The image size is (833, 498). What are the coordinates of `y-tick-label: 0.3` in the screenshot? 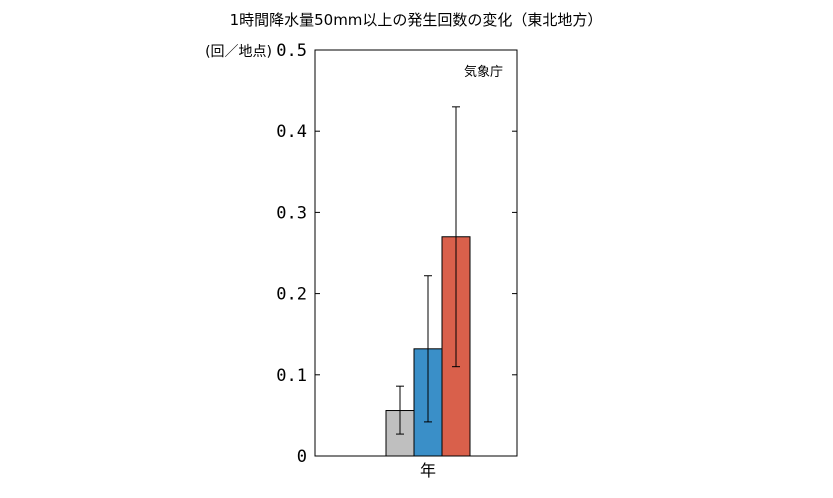 It's located at (291, 213).